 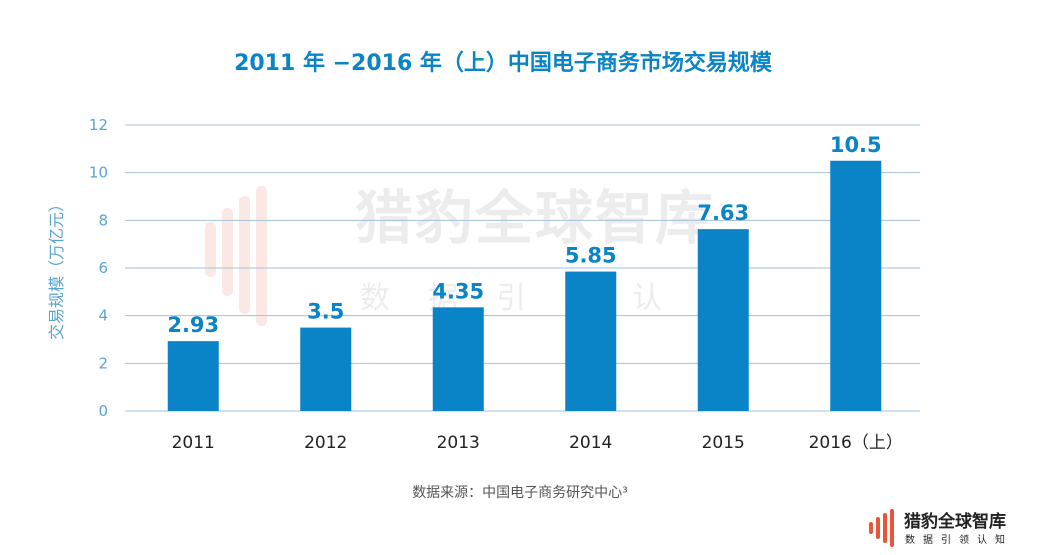 I want to click on chart-title: 2011 年 −2016 年（上）中国电子商务市场交易规模, so click(x=503, y=63).